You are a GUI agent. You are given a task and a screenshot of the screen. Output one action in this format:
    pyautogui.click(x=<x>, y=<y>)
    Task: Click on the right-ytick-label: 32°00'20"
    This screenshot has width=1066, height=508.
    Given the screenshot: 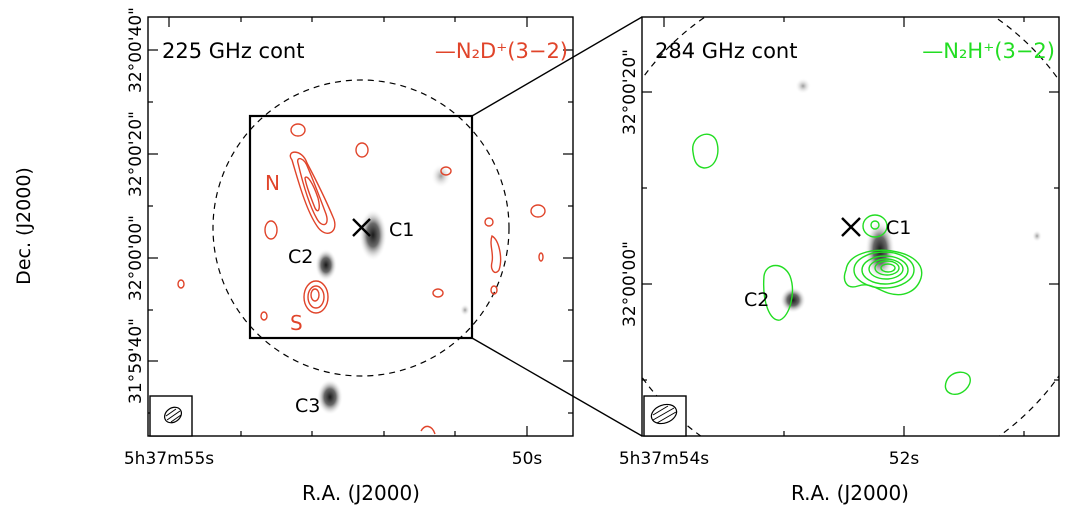 What is the action you would take?
    pyautogui.click(x=630, y=92)
    